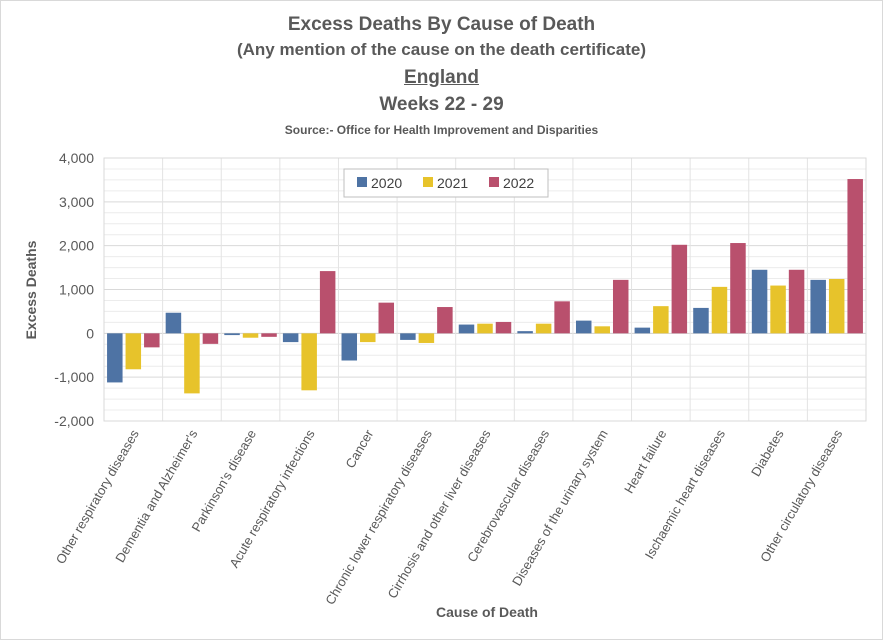 This screenshot has height=640, width=883. I want to click on y-tick-label: 4,000, so click(76, 158).